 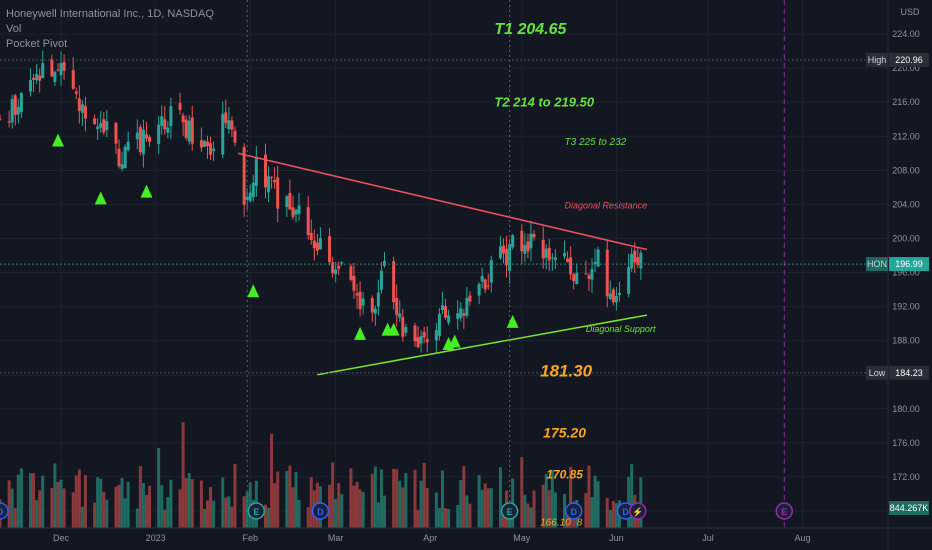 What do you see at coordinates (14, 29) in the screenshot?
I see `volume-indicator-label: Vol` at bounding box center [14, 29].